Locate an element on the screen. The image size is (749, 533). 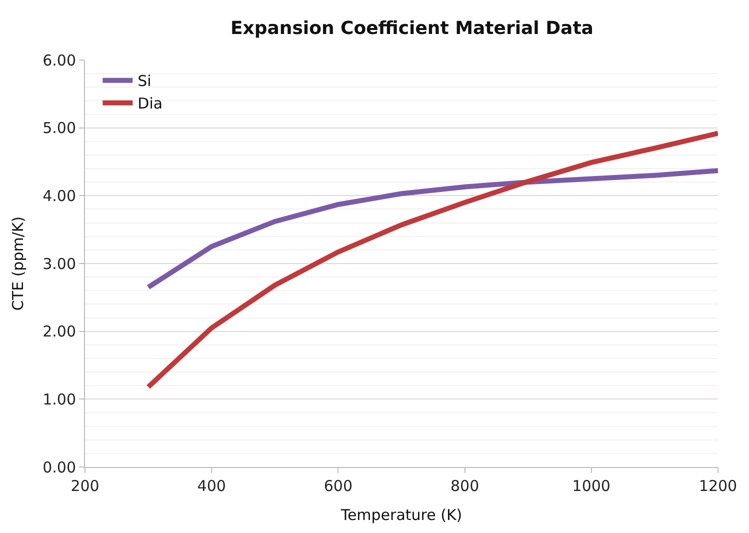
y-tick-label: 4.00 is located at coordinates (59, 195).